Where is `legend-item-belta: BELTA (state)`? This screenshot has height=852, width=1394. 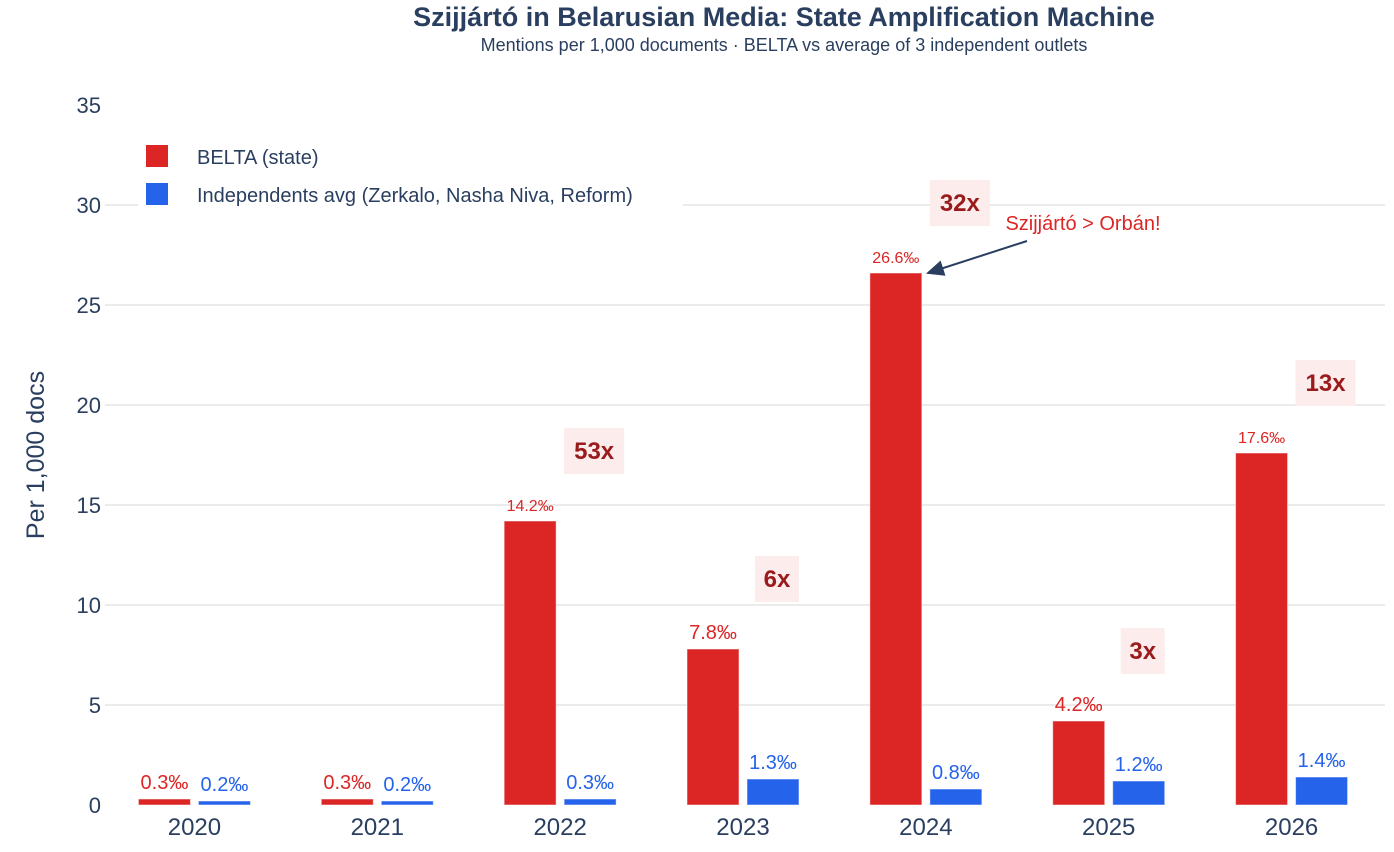
legend-item-belta: BELTA (state) is located at coordinates (232, 157).